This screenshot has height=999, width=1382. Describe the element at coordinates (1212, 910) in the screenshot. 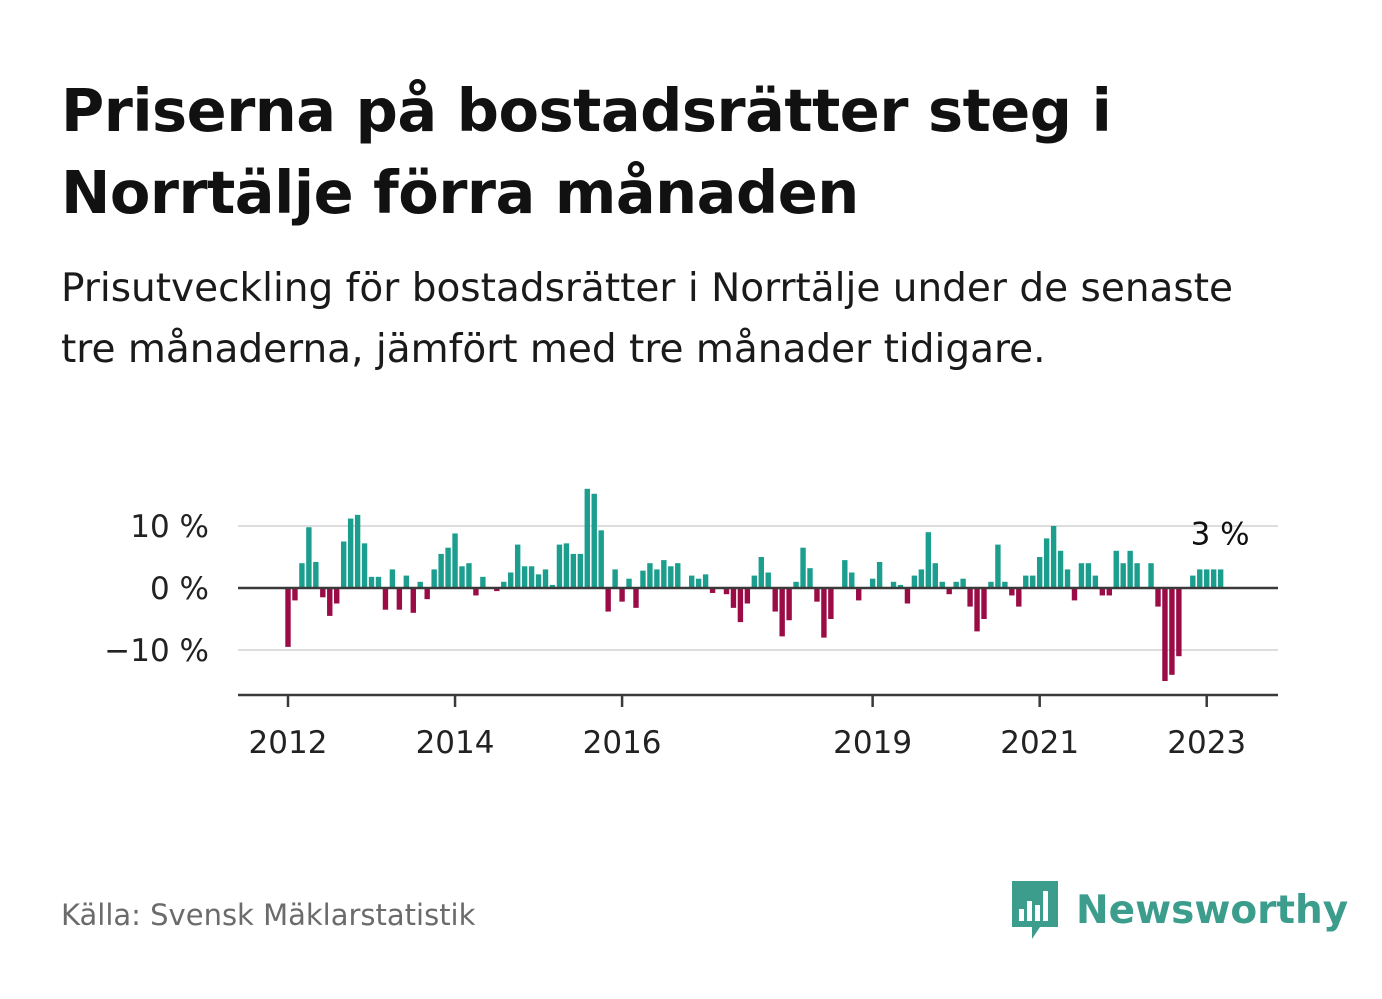

I see `brand-name: Newsworthy` at that location.